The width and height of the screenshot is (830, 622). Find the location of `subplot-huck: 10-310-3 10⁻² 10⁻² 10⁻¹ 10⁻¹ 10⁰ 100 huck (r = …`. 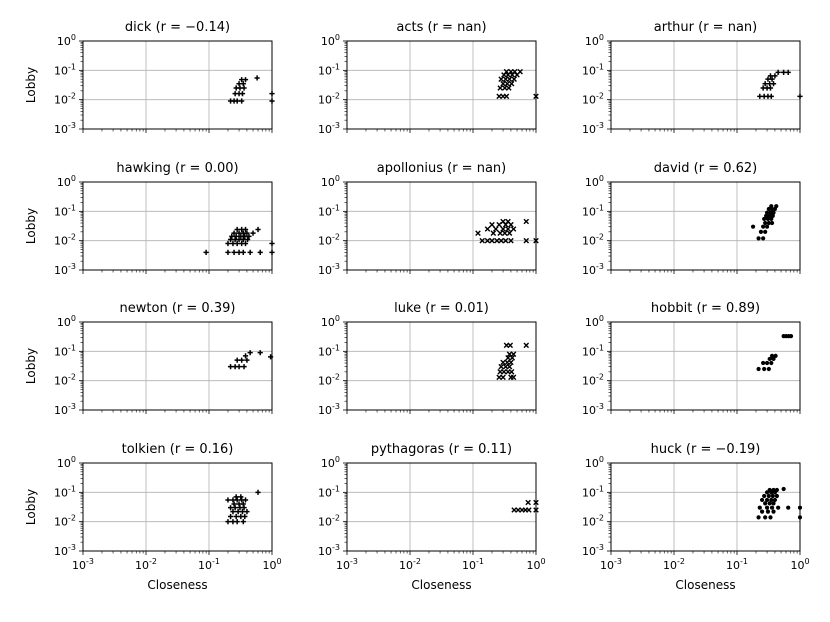

subplot-huck: 10-310-3 10⁻² 10⁻² 10⁻¹ 10⁻¹ 10⁰ 100 huck (r = … is located at coordinates (696, 517).